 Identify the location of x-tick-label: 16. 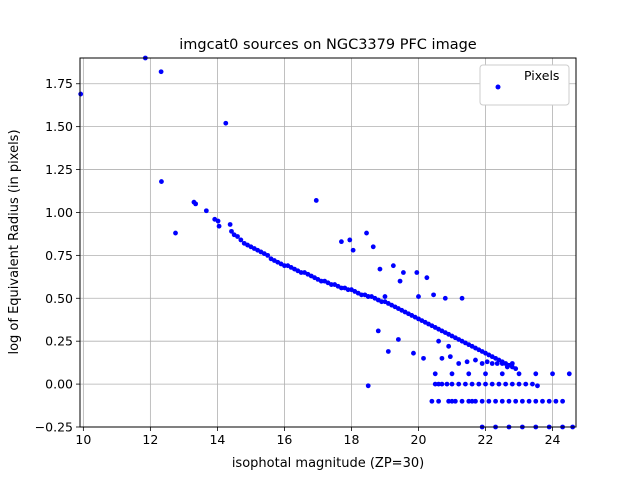
(284, 439).